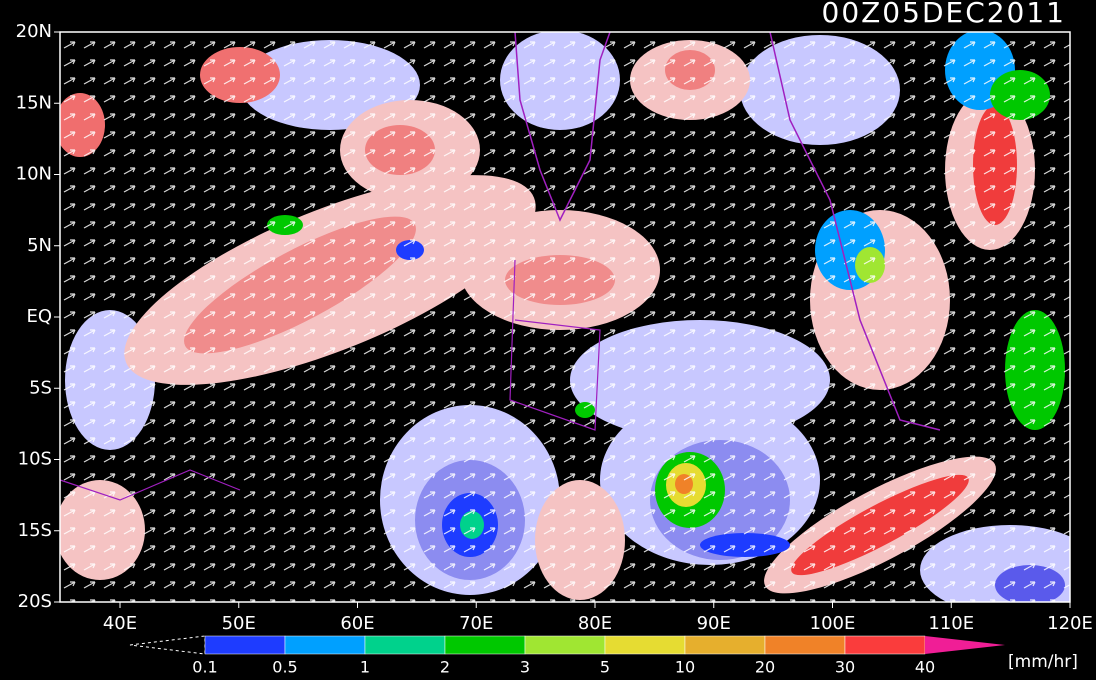  I want to click on lat-label: 10N, so click(34, 174).